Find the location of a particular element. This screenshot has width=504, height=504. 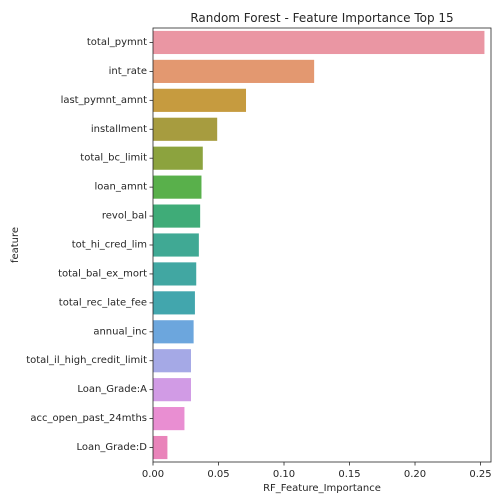

x-tick-label-4: 0.20 is located at coordinates (415, 474).